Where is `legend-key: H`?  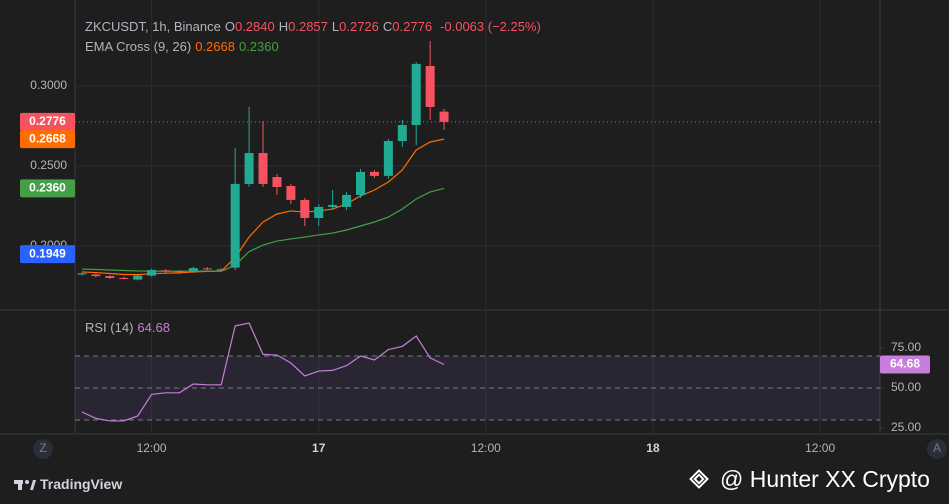
legend-key: H is located at coordinates (283, 26).